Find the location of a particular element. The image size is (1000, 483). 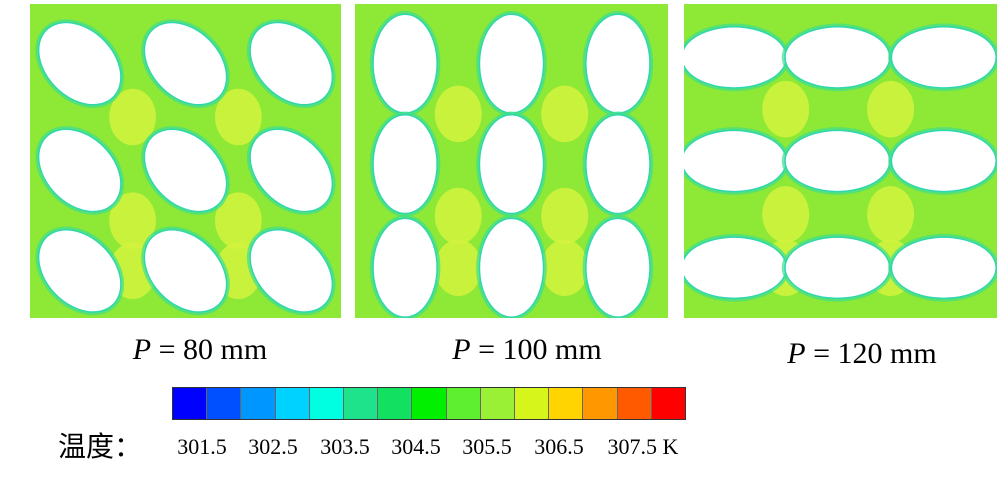

caption-p100: P = 100 mm is located at coordinates (527, 349).